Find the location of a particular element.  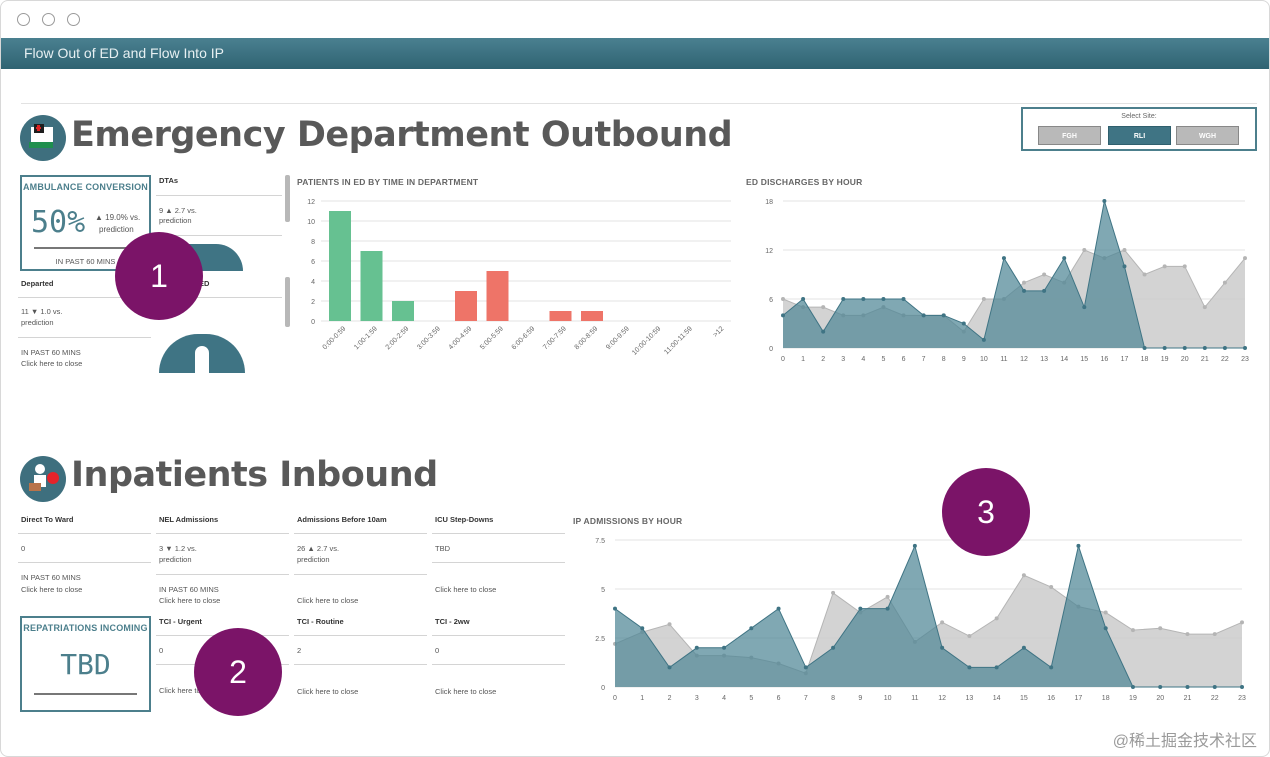

x-tick-label: 17 is located at coordinates (1125, 359).